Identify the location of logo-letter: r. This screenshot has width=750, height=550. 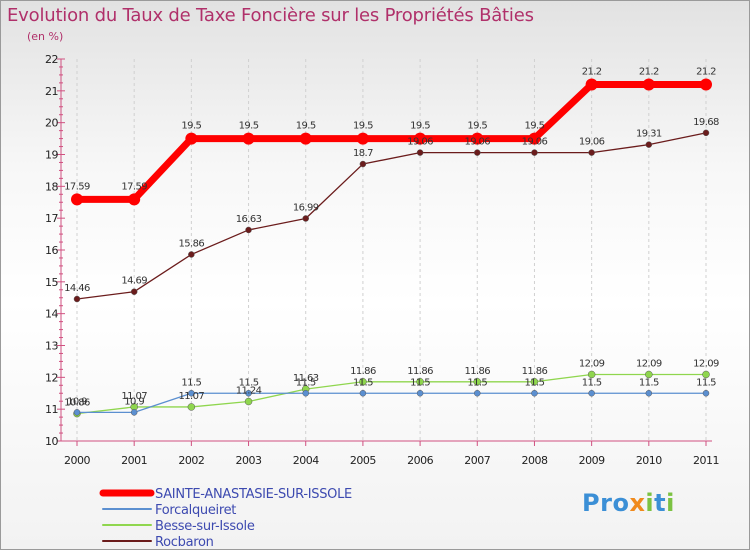
(606, 503).